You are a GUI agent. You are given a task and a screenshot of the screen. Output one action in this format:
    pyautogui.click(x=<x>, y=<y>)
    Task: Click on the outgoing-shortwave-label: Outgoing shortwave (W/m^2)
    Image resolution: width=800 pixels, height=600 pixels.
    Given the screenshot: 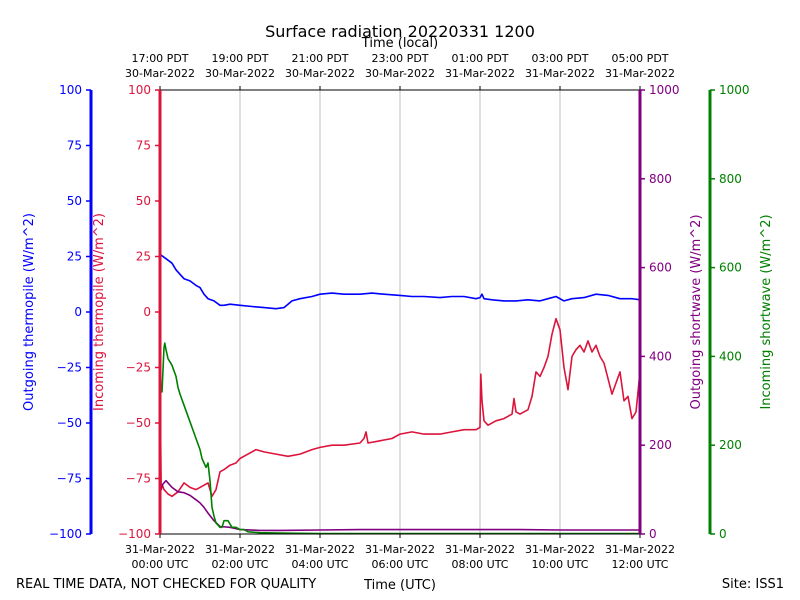 What is the action you would take?
    pyautogui.click(x=696, y=311)
    